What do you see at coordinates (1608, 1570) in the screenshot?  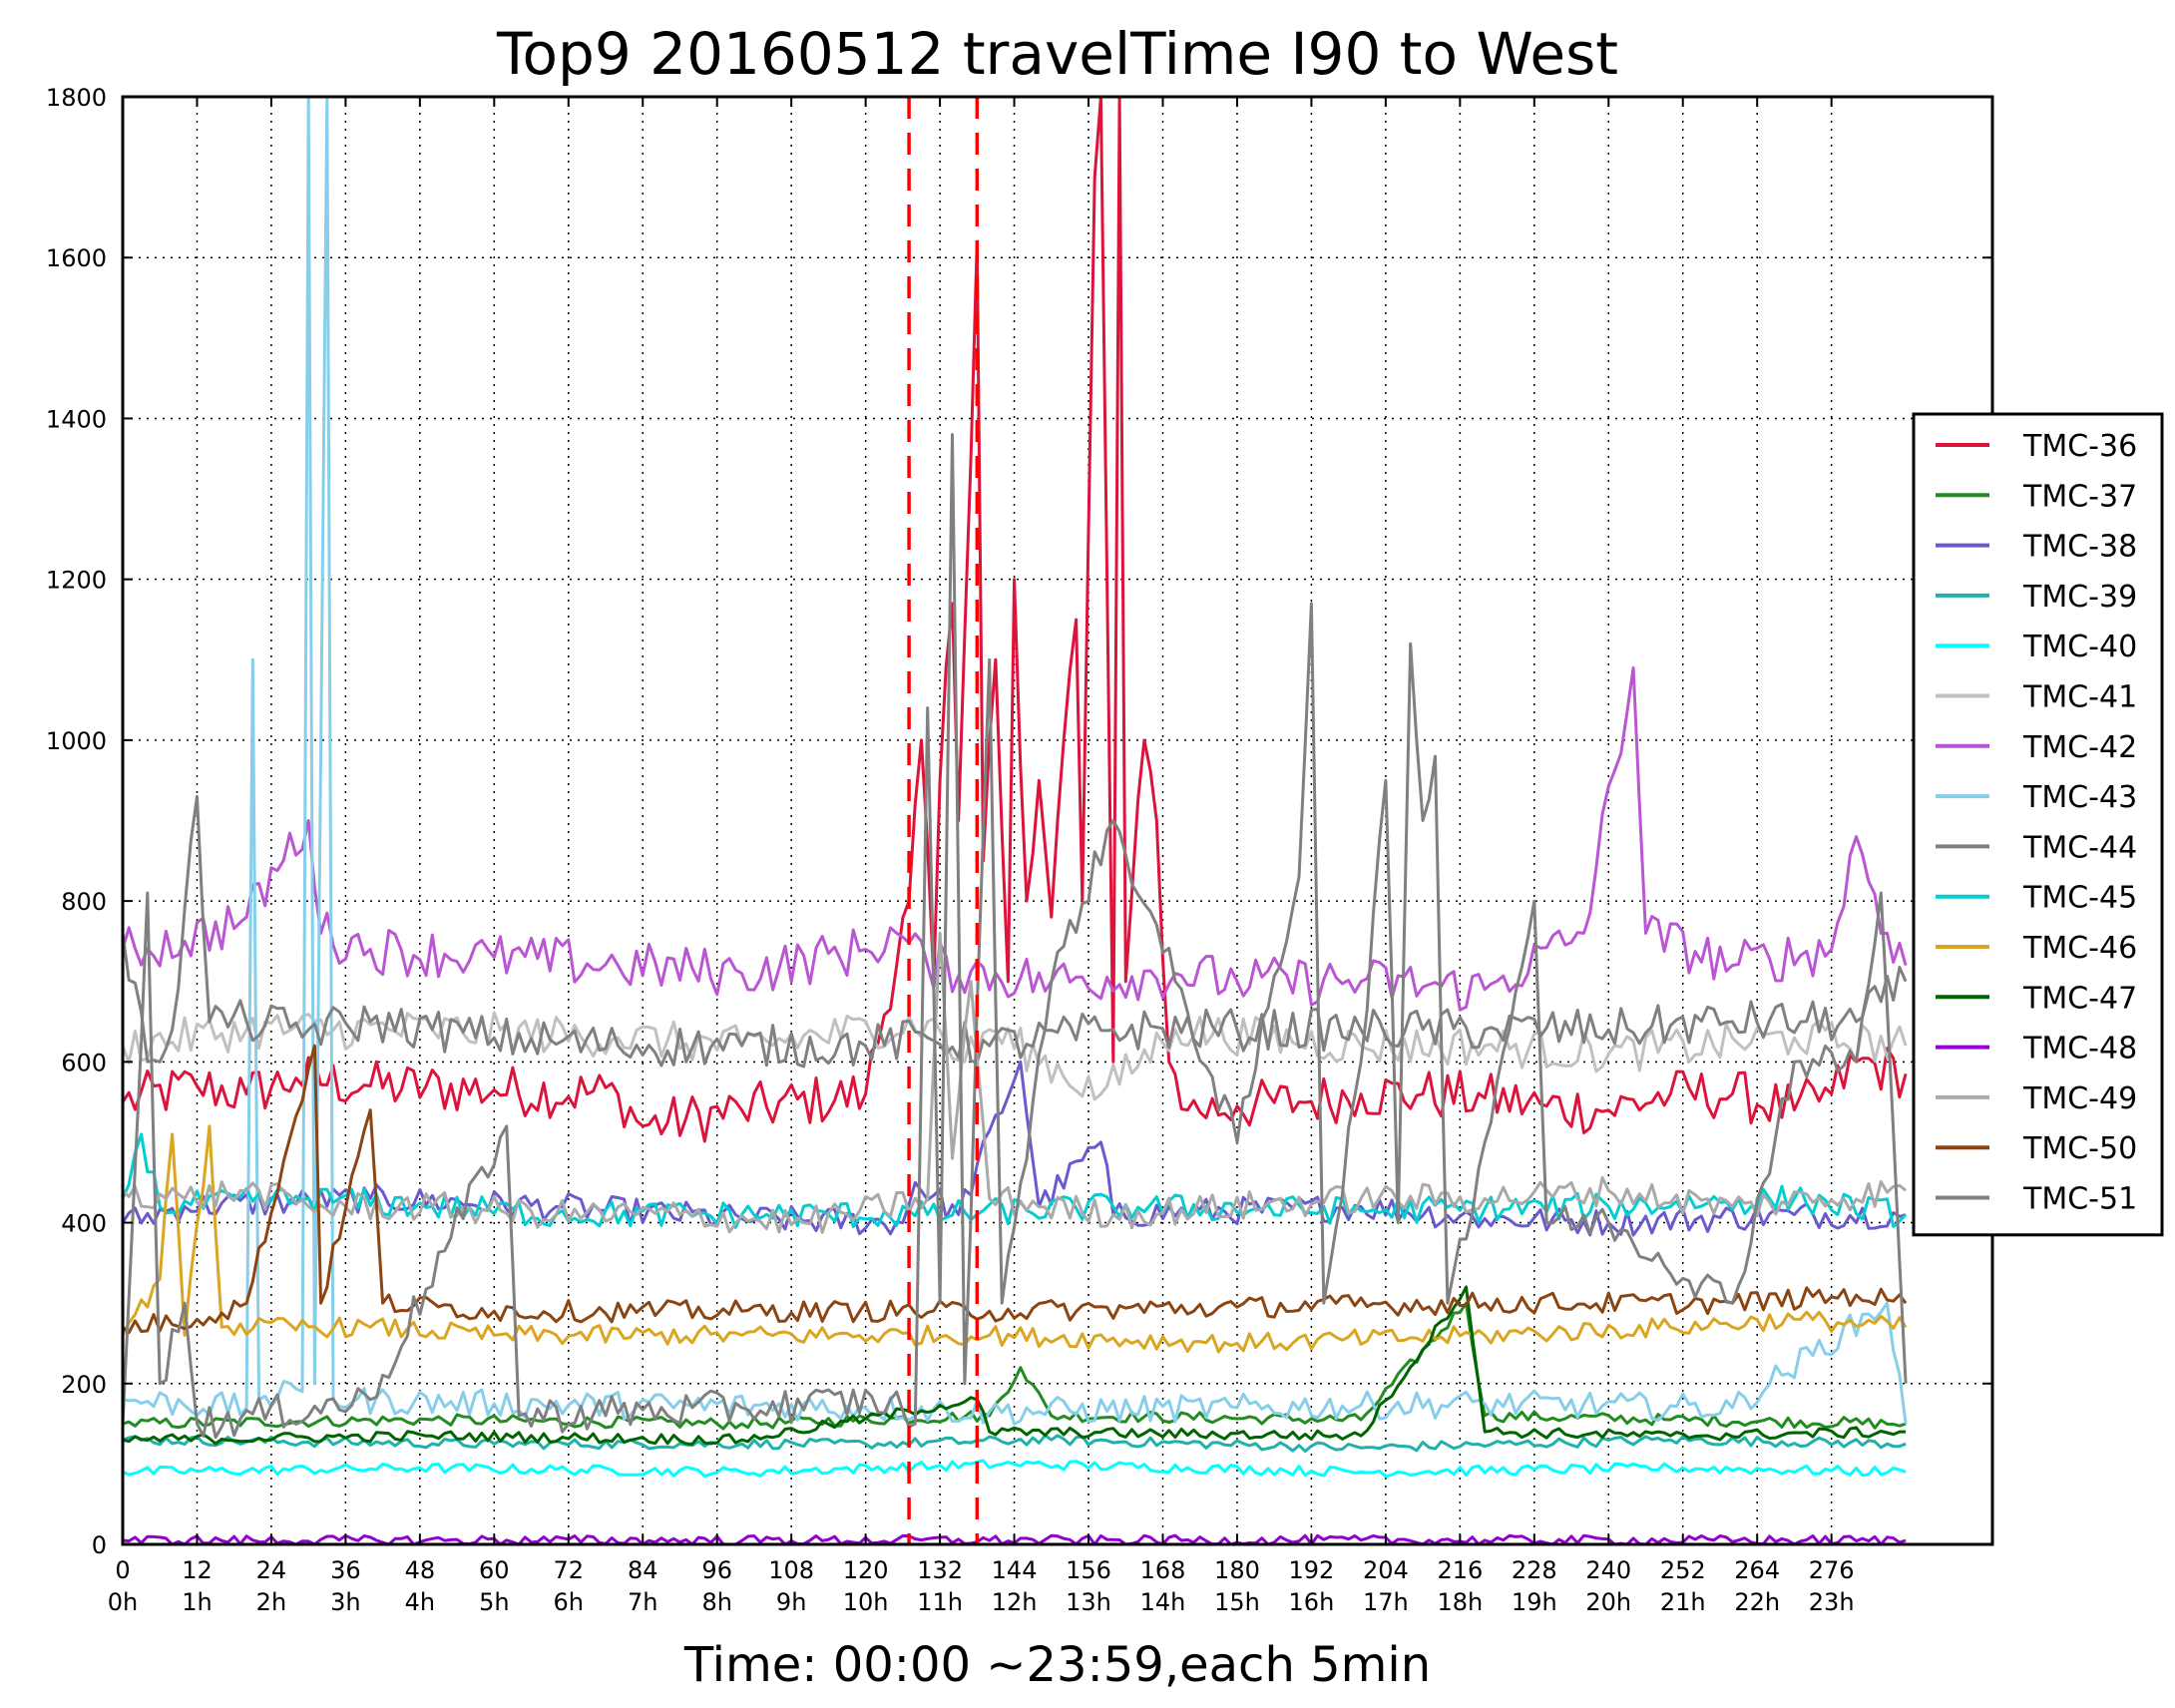 I see `x-tick-label: 240` at bounding box center [1608, 1570].